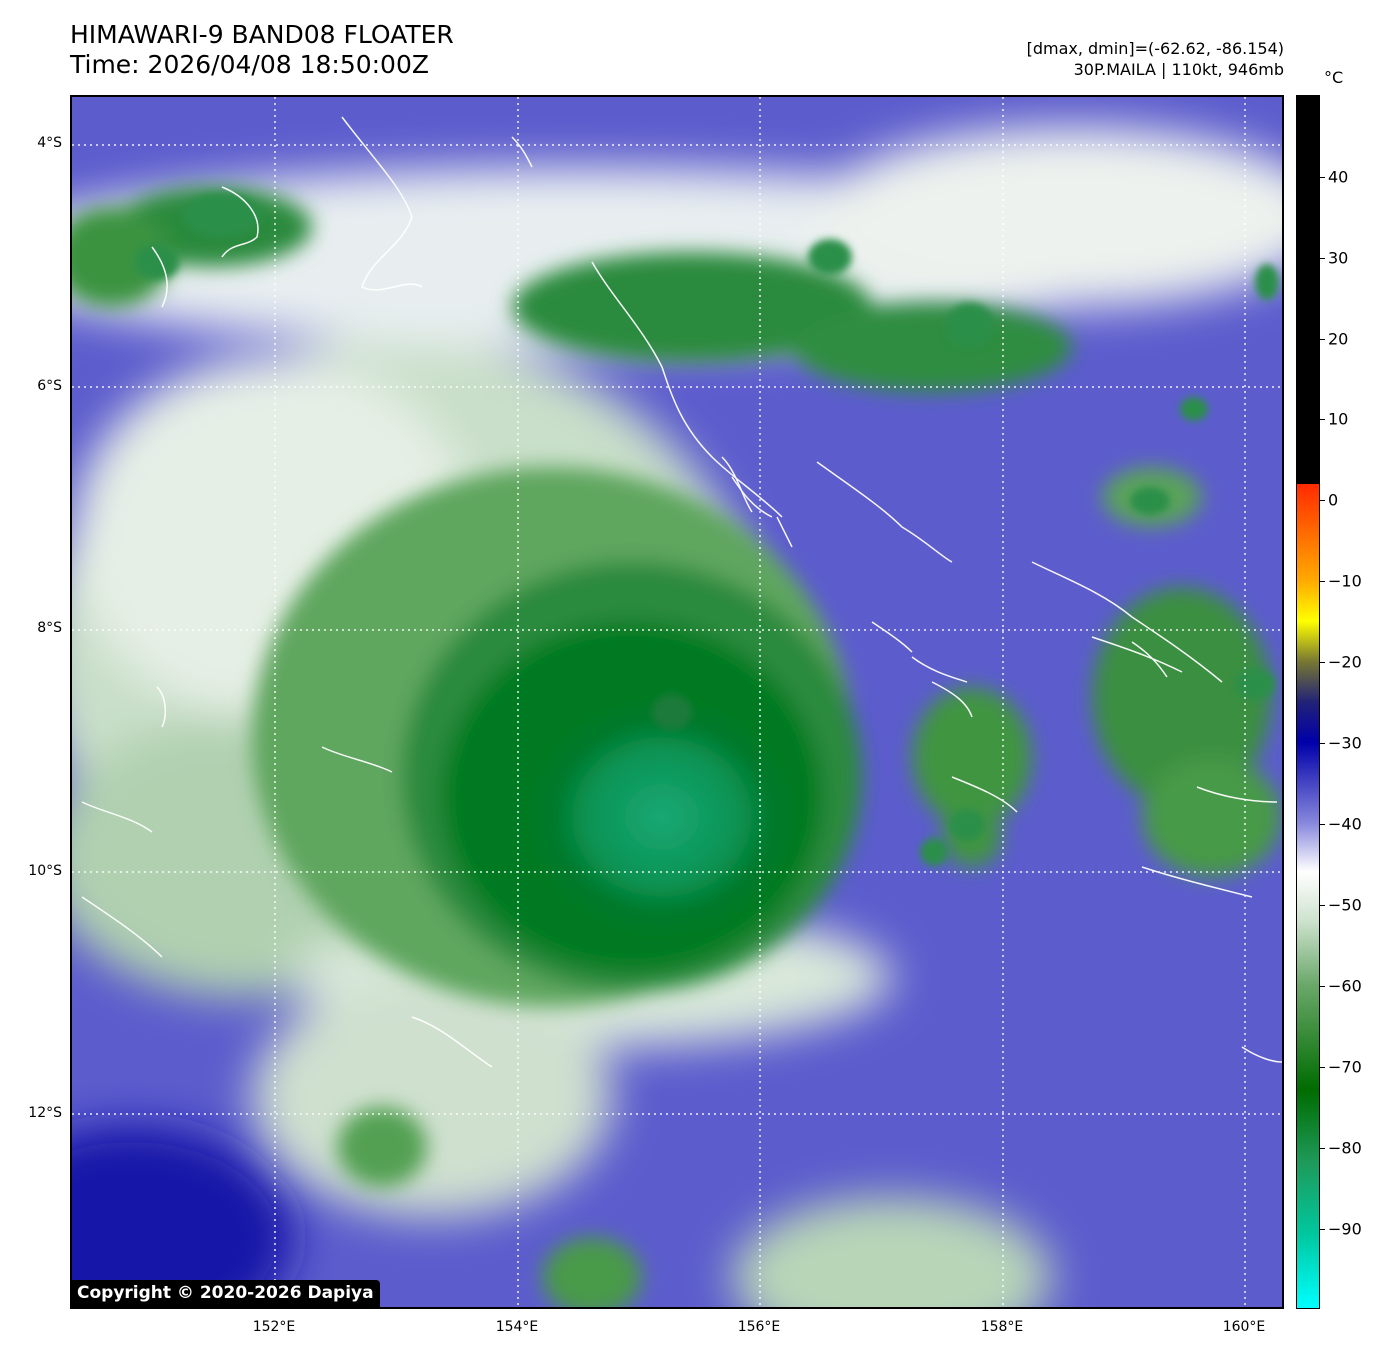  I want to click on colorbar-label: 30, so click(1338, 258).